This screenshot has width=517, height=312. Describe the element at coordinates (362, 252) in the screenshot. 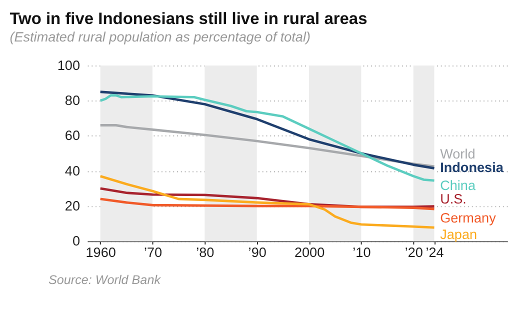

I see `x-tick-label: ’10` at that location.